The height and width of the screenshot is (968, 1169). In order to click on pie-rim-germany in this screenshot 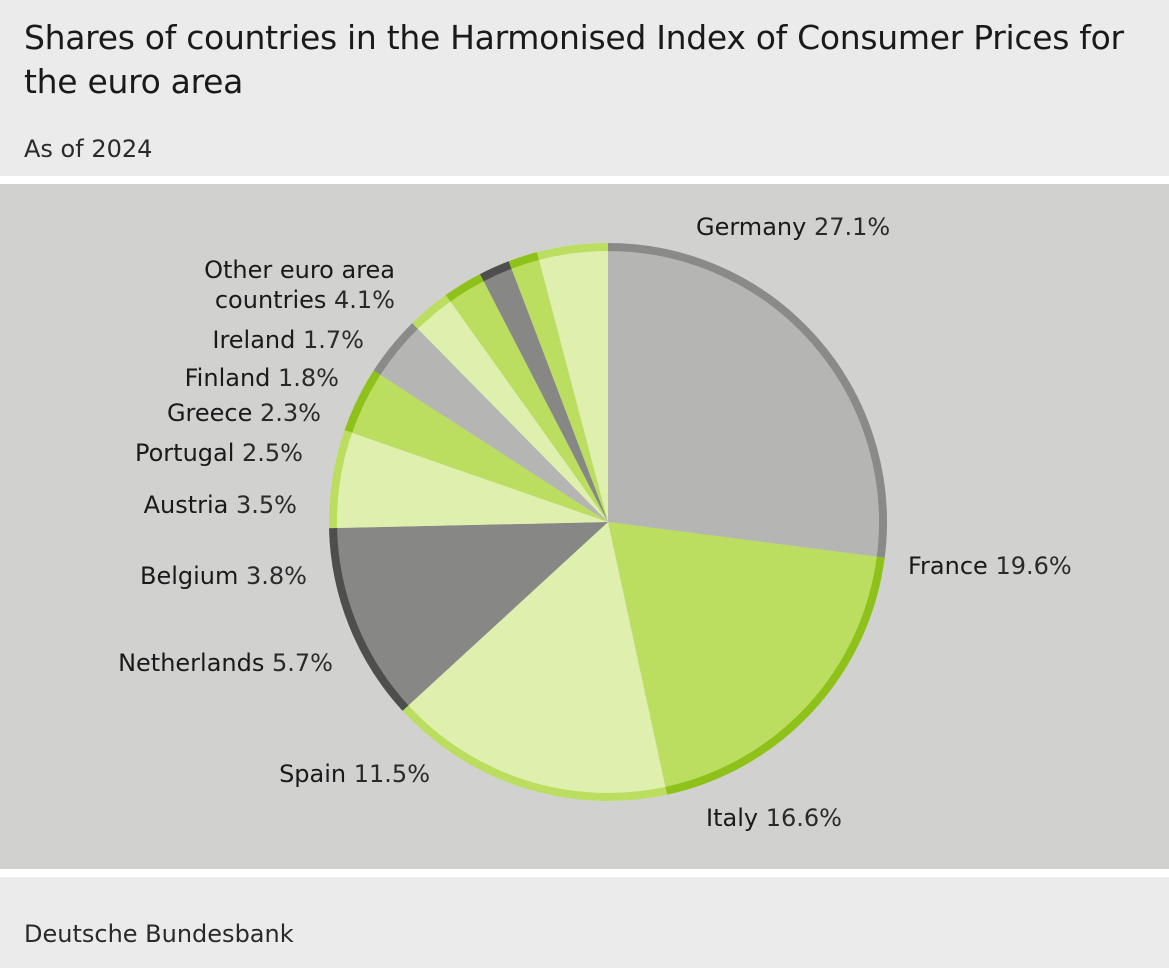, I will do `click(747, 400)`.